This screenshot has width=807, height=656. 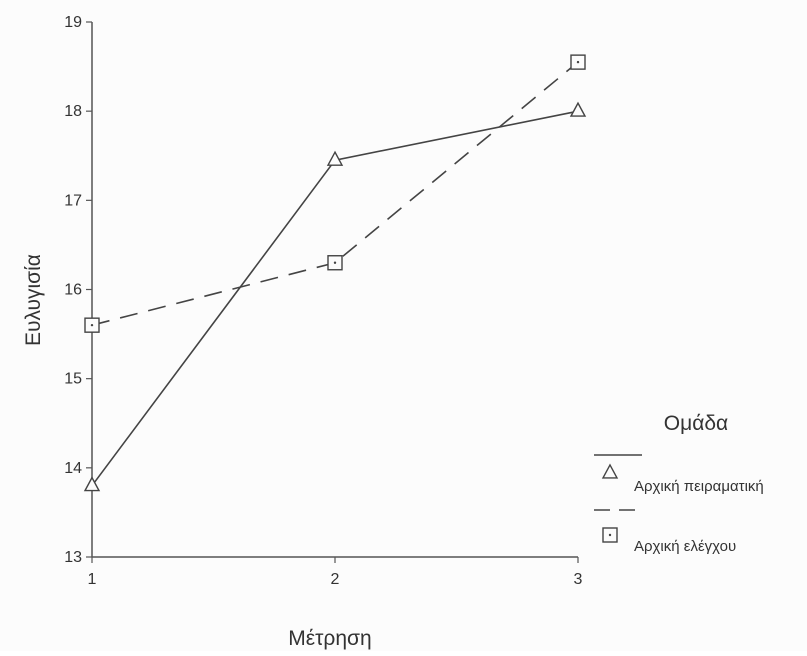 What do you see at coordinates (73, 557) in the screenshot?
I see `y-tick-label: 13` at bounding box center [73, 557].